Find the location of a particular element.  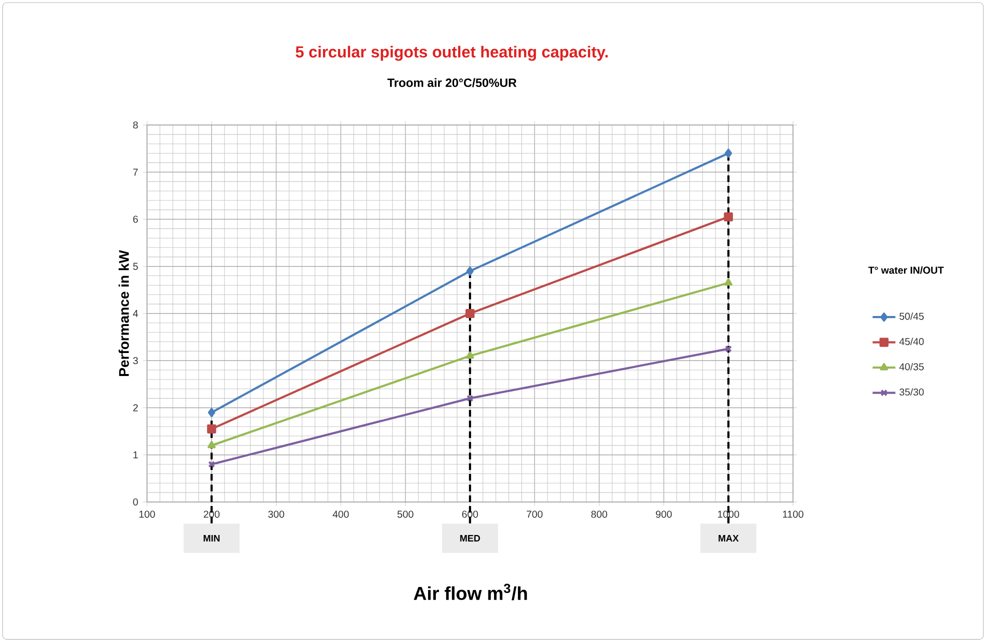

y-tick-label: 6 is located at coordinates (135, 219).